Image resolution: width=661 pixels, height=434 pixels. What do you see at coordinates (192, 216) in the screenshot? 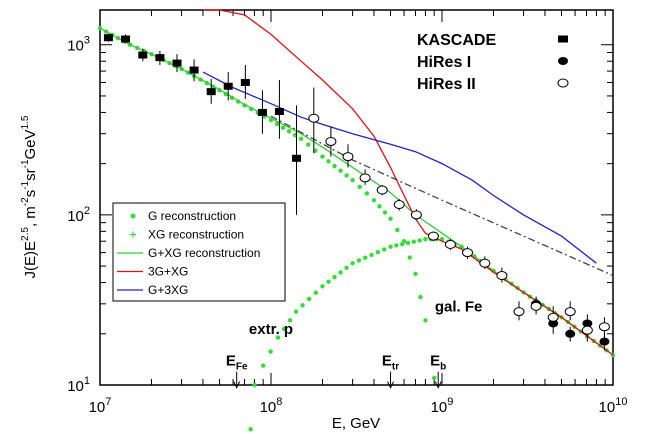
I see `model-legend-label: G reconstruction` at bounding box center [192, 216].